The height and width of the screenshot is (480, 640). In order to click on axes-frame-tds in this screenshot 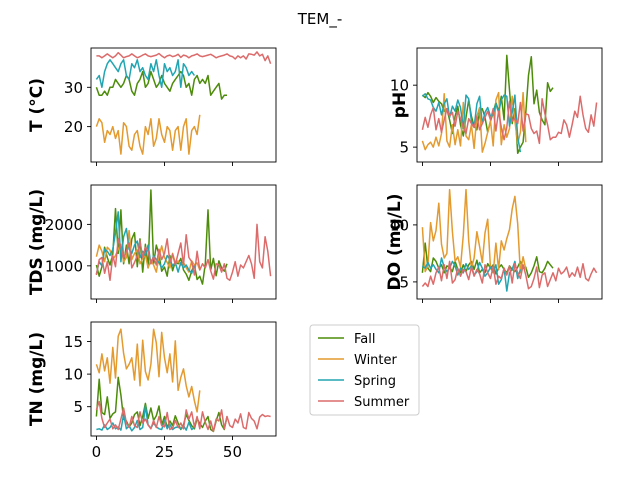, I will do `click(183, 242)`.